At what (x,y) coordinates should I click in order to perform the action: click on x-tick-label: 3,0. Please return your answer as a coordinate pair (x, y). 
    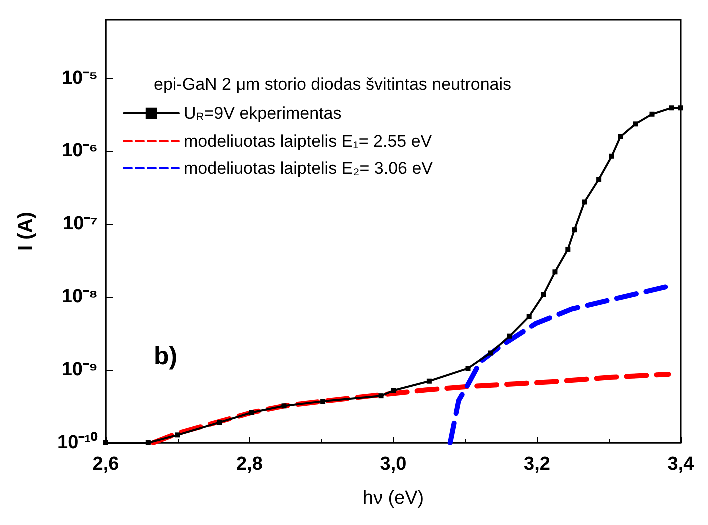
    Looking at the image, I should click on (393, 464).